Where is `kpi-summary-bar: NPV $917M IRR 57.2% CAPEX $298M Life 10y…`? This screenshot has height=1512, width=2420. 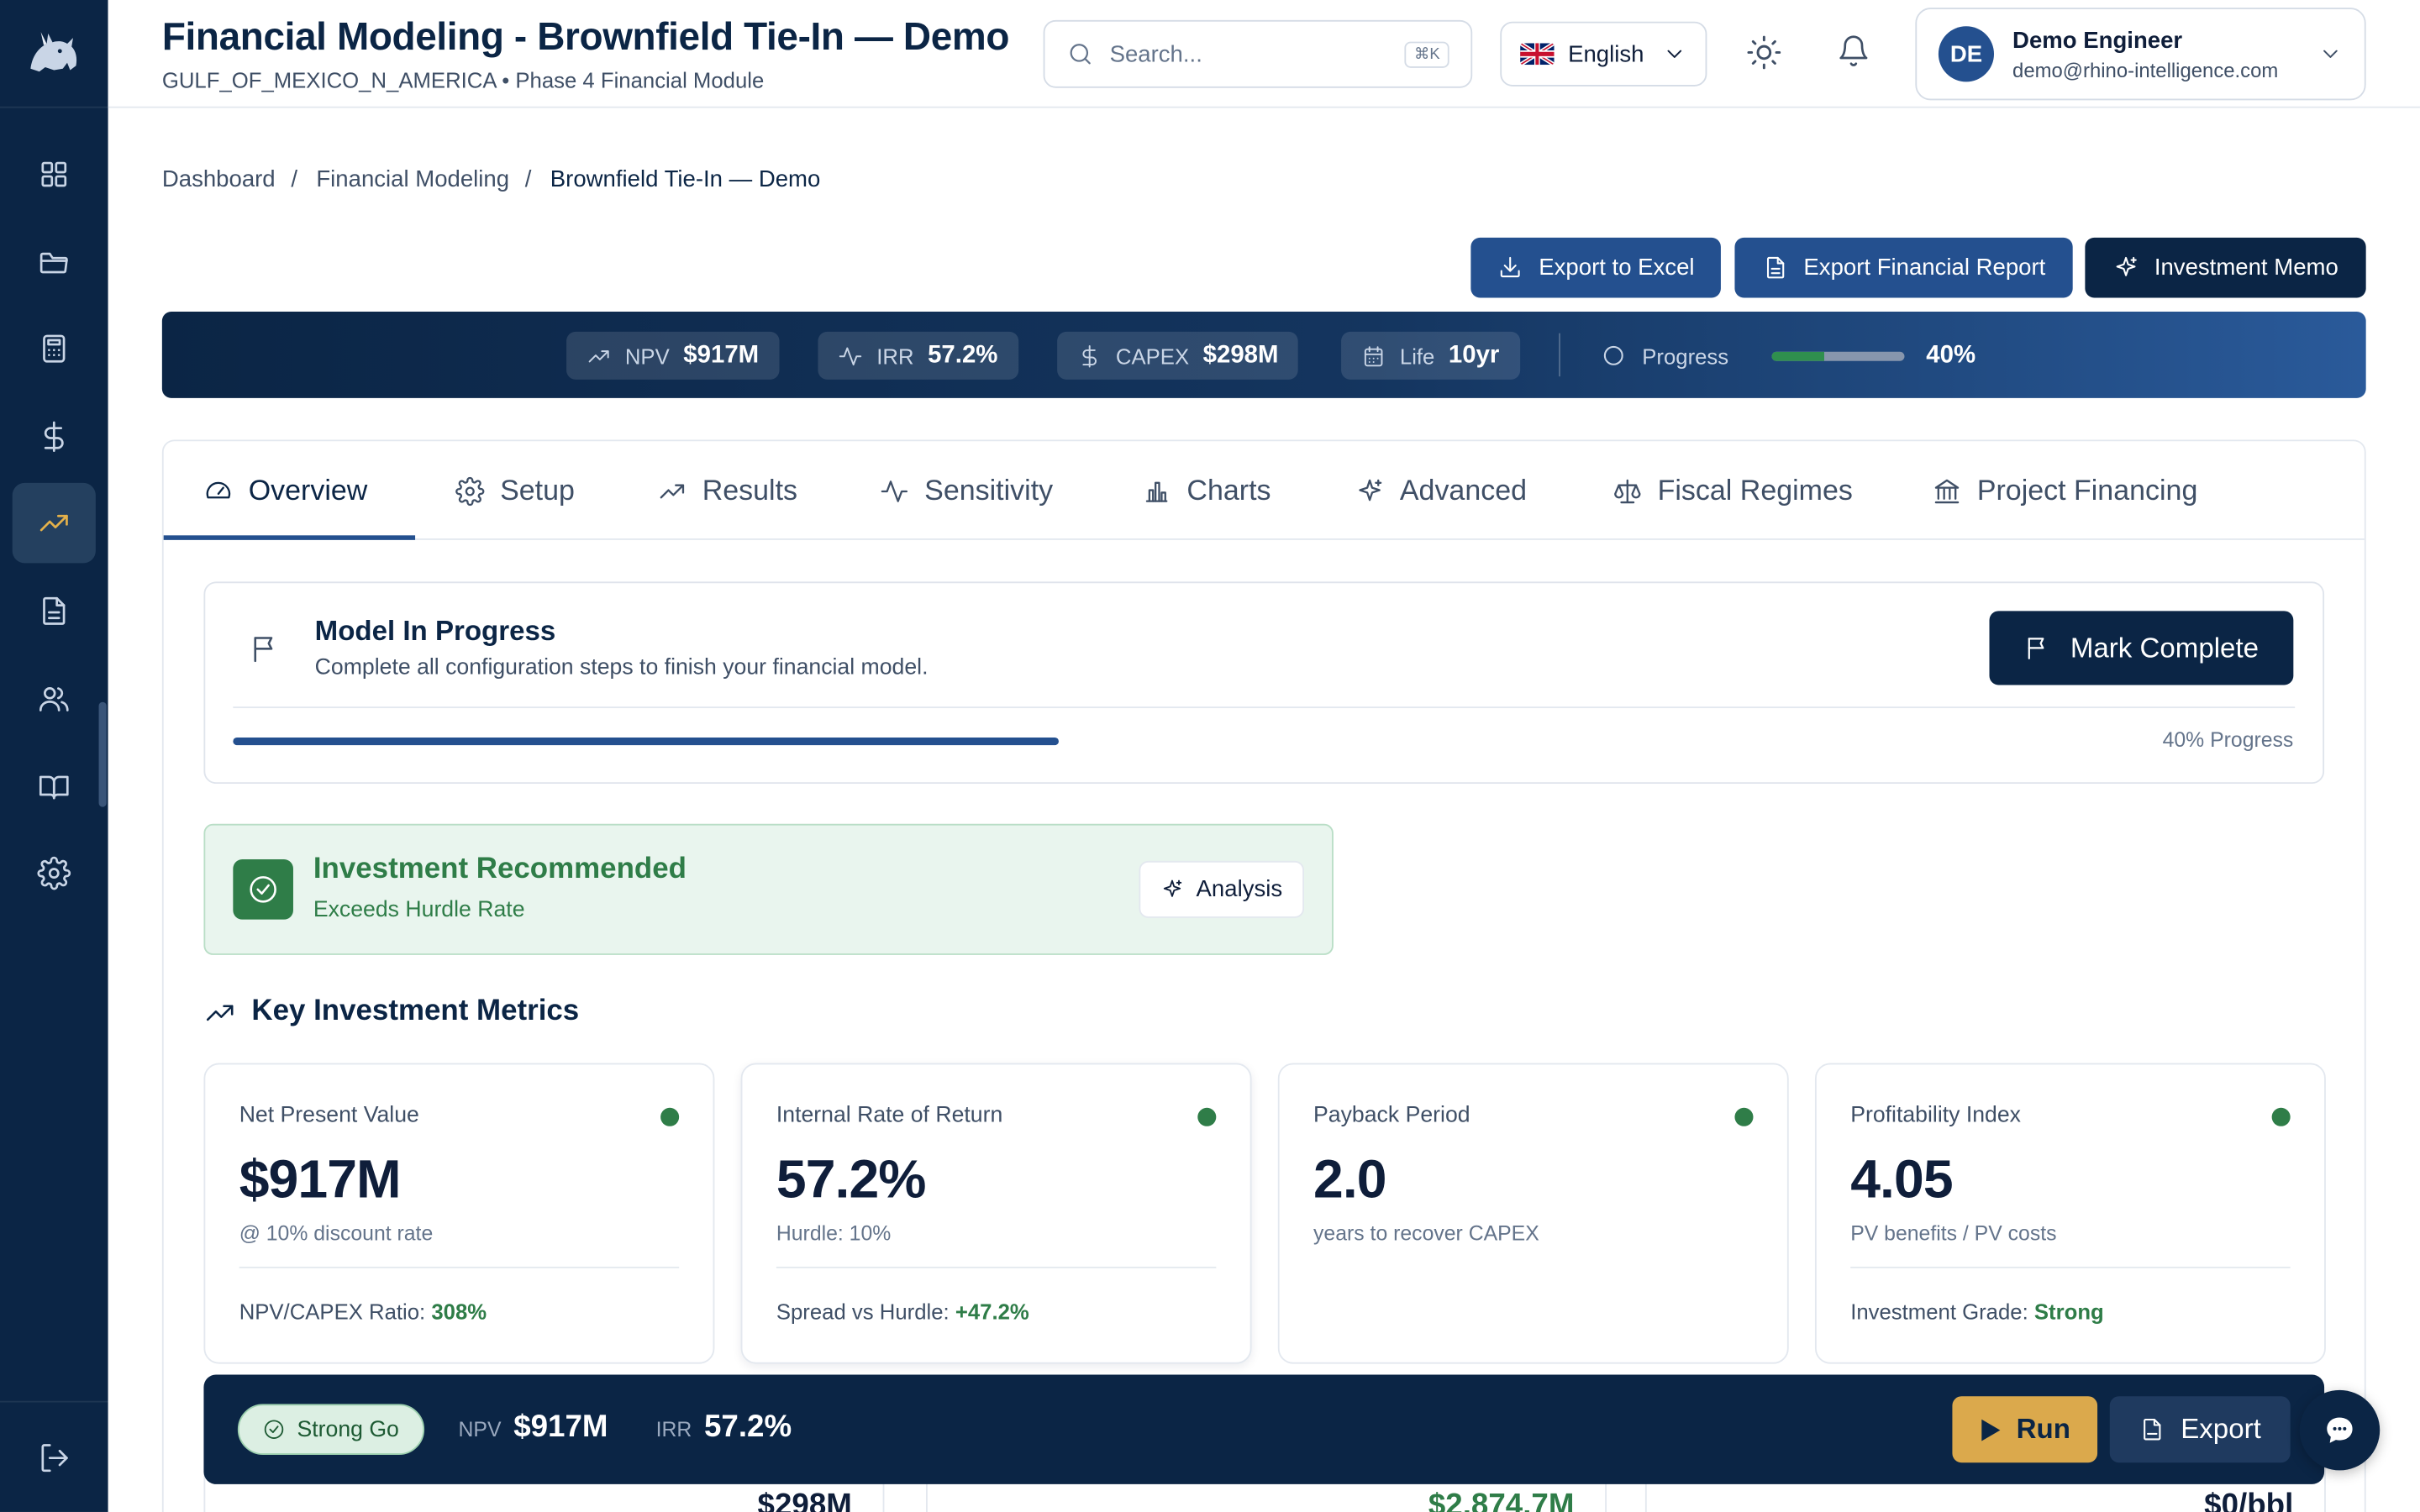 kpi-summary-bar: NPV $917M IRR 57.2% CAPEX $298M Life 10y… is located at coordinates (1263, 355).